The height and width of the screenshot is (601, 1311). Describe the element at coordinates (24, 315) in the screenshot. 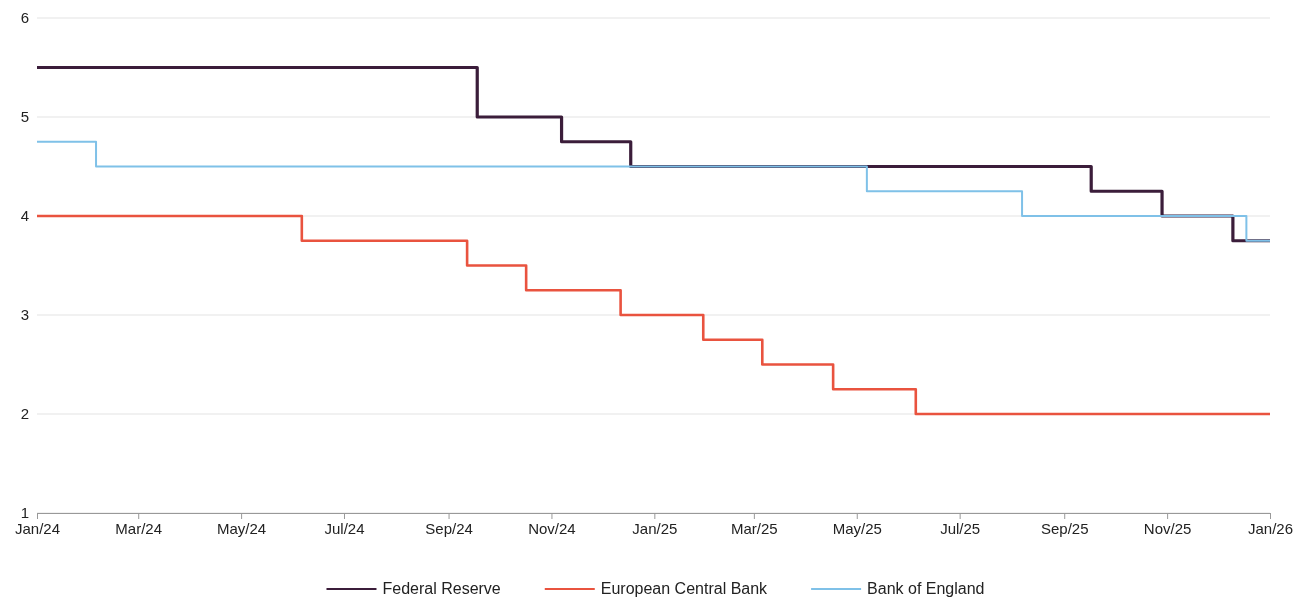

I see `y-tick-label: 3` at that location.